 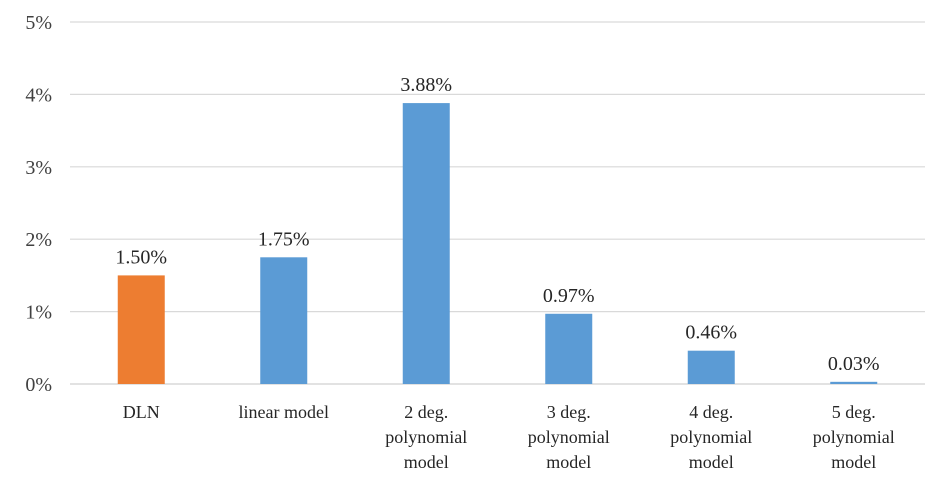 What do you see at coordinates (38, 313) in the screenshot?
I see `y-tick-label: 1%` at bounding box center [38, 313].